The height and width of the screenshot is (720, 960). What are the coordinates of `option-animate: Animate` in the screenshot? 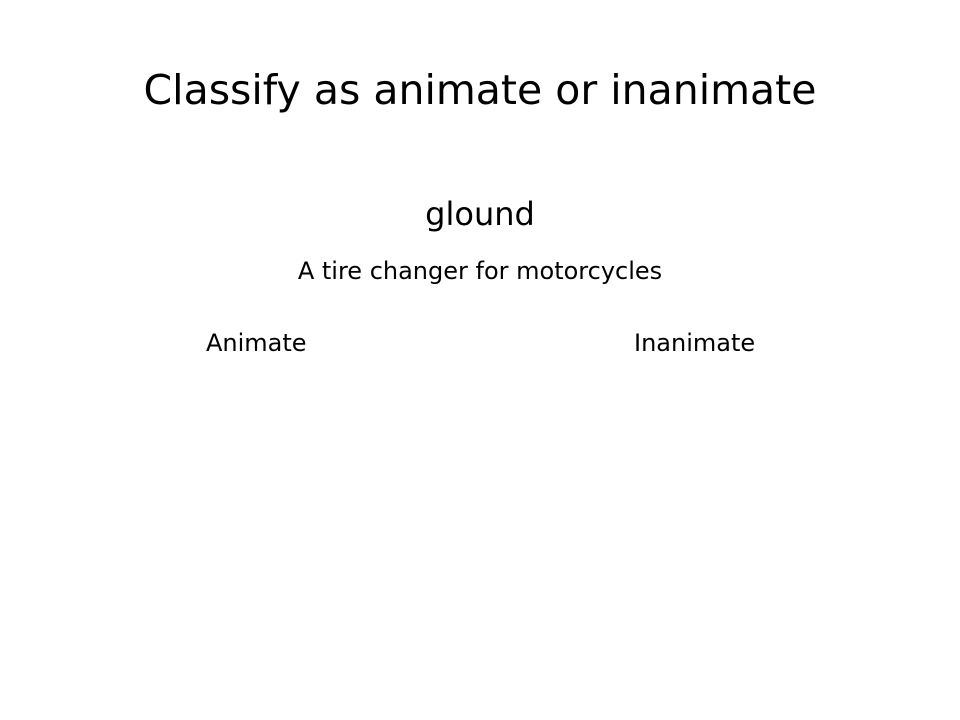 It's located at (256, 343).